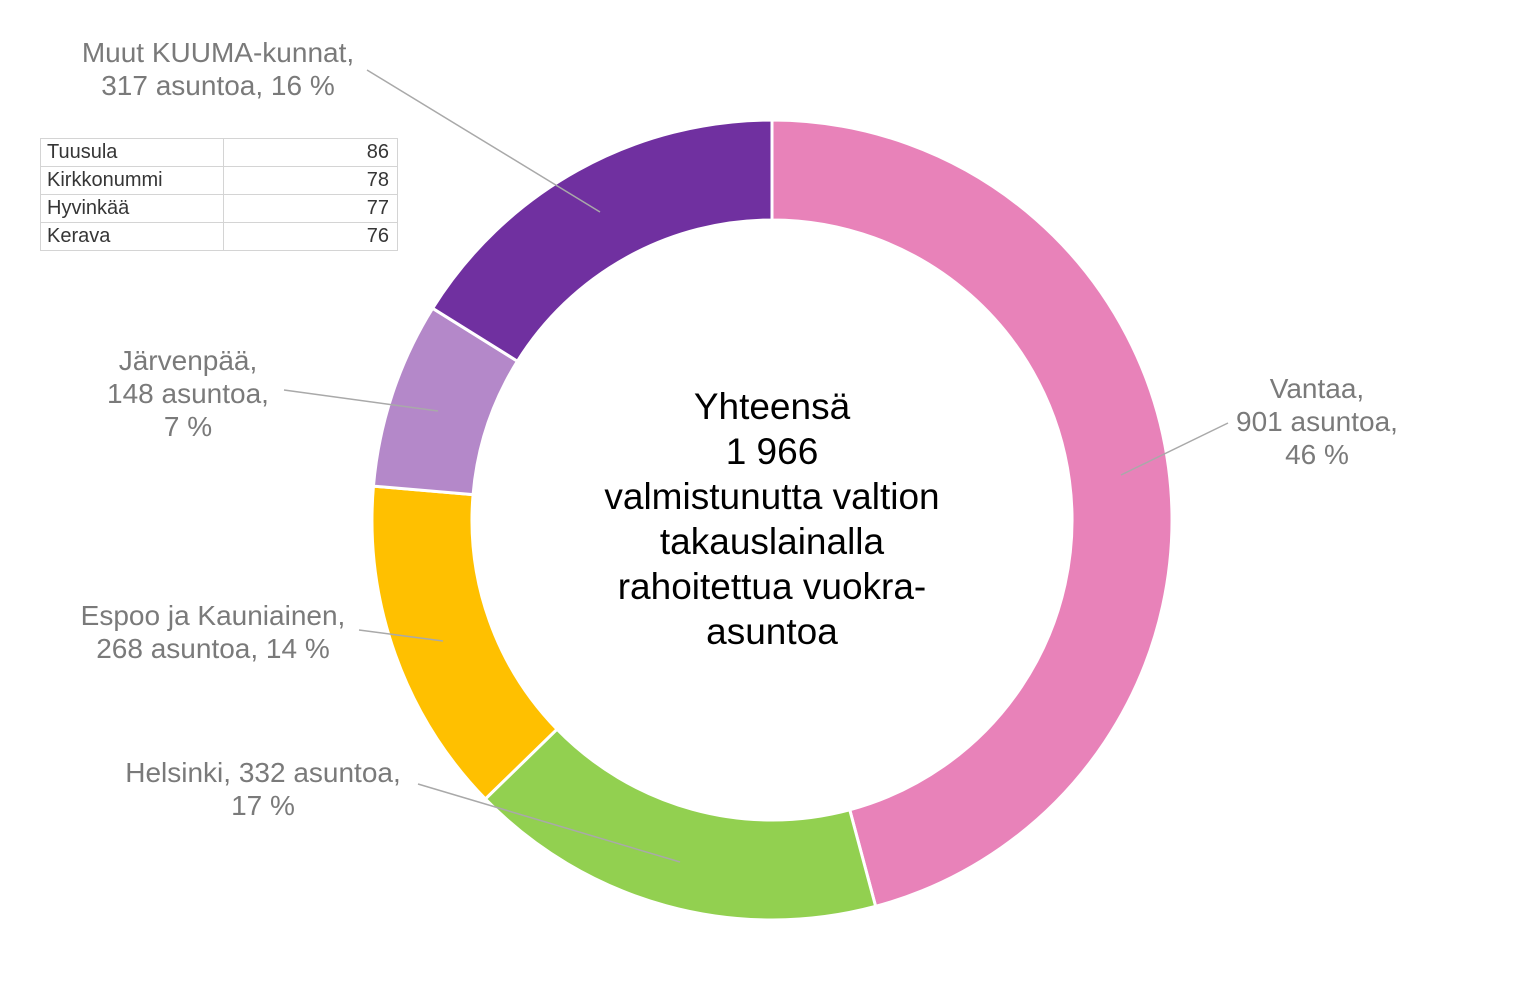 The height and width of the screenshot is (995, 1525). Describe the element at coordinates (188, 393) in the screenshot. I see `callout-label-line: 148 asuntoa,` at that location.